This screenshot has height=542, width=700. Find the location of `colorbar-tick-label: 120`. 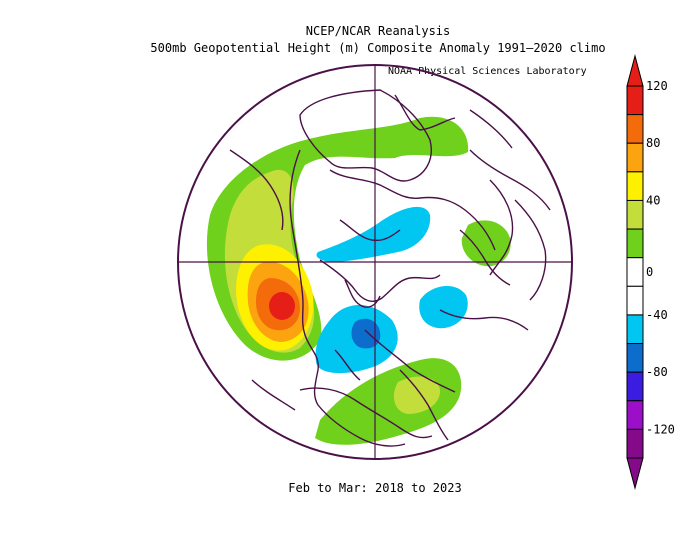

colorbar-tick-label: 120 is located at coordinates (657, 86).